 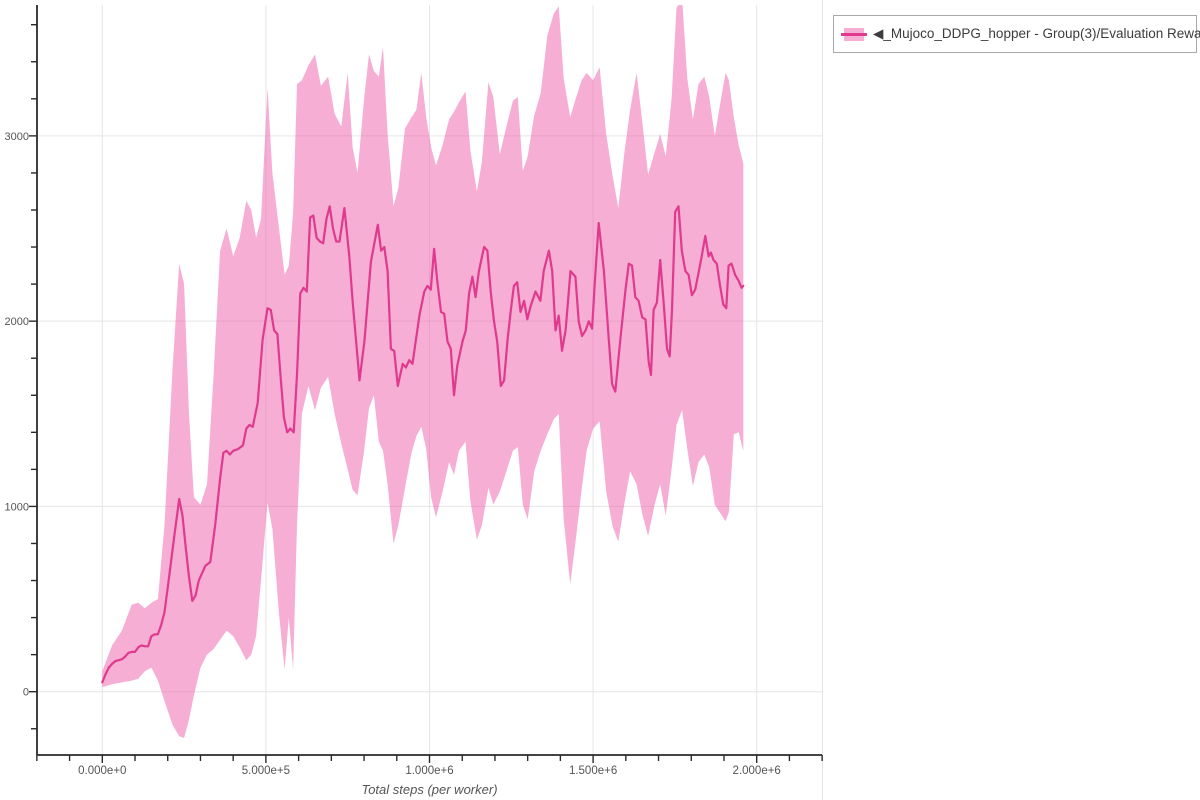 I want to click on x-tick-label: 0.000e+0, so click(x=102, y=771).